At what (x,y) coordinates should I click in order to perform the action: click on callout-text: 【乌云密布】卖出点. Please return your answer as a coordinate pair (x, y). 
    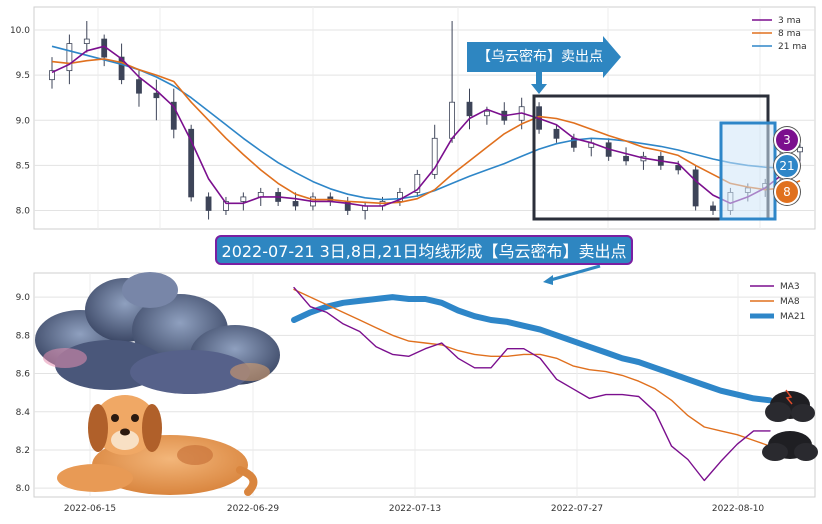
    Looking at the image, I should click on (540, 57).